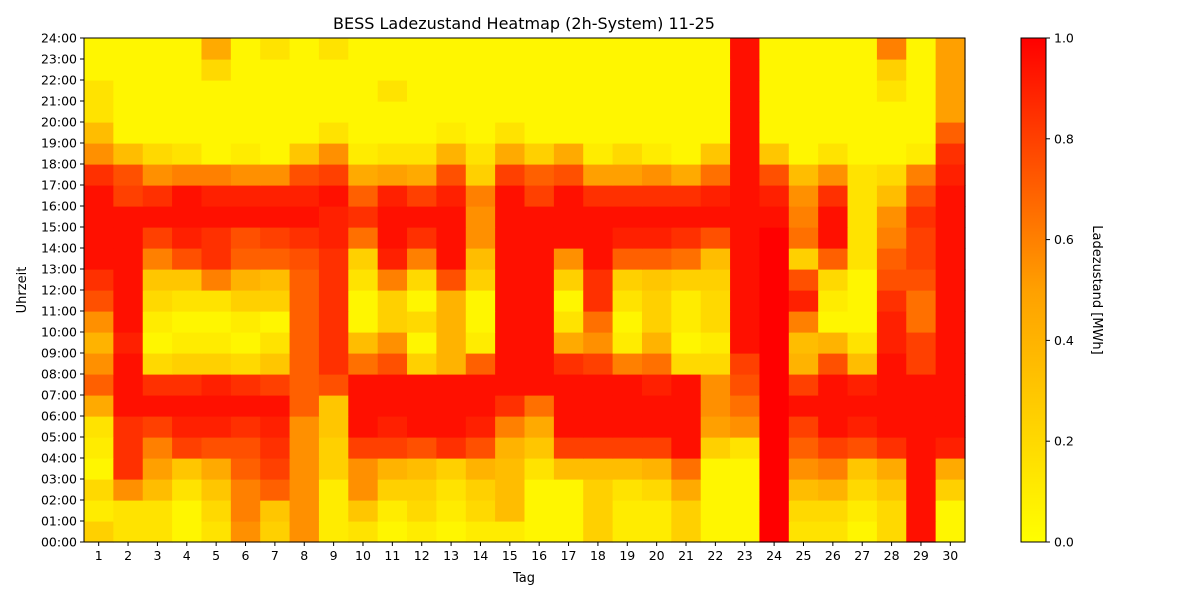 The width and height of the screenshot is (1200, 600). Describe the element at coordinates (59, 416) in the screenshot. I see `y-tick-label: 06:00` at that location.